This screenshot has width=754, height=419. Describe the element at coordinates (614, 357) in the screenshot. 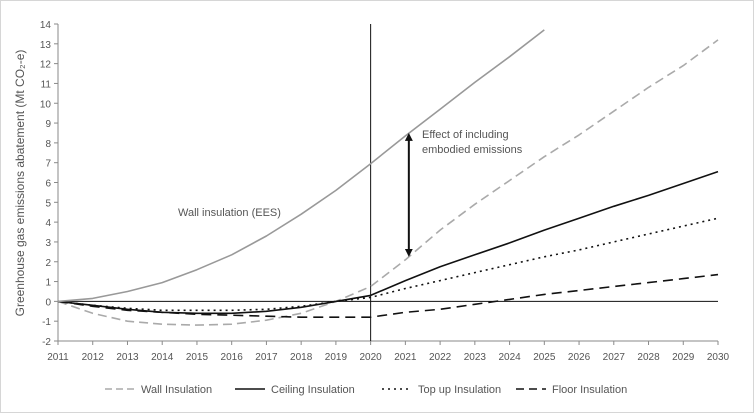

I see `x-tick-label: 2027` at that location.